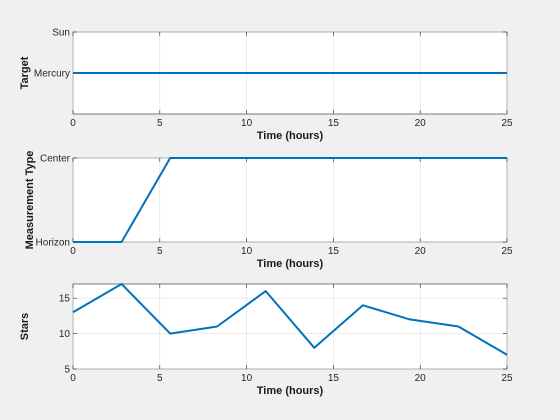 This screenshot has width=560, height=420. I want to click on y-tick-label: Mercury, so click(52, 74).